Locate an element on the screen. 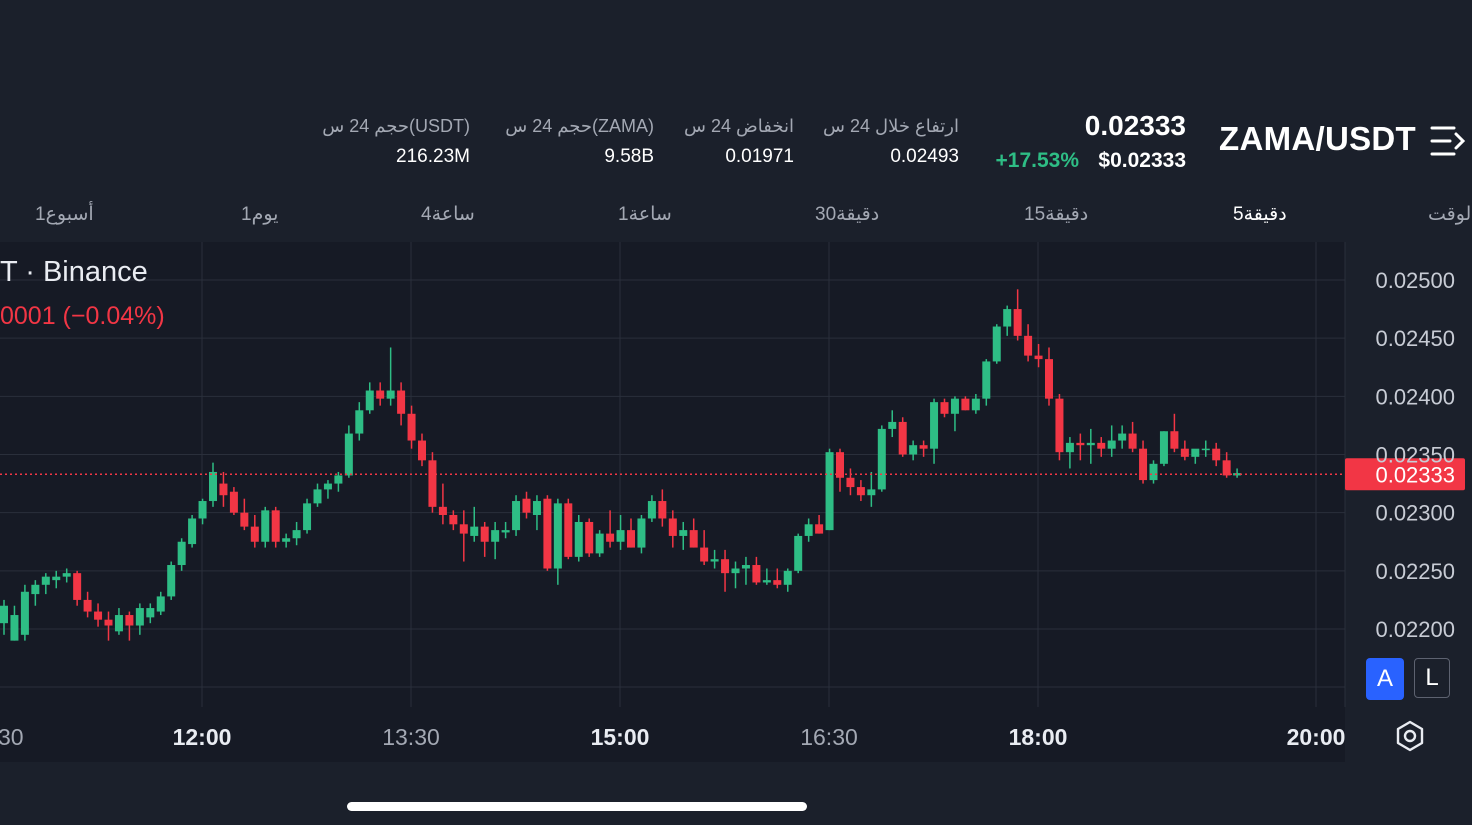  chart-overlays: 0.02333 is located at coordinates (732, 474).